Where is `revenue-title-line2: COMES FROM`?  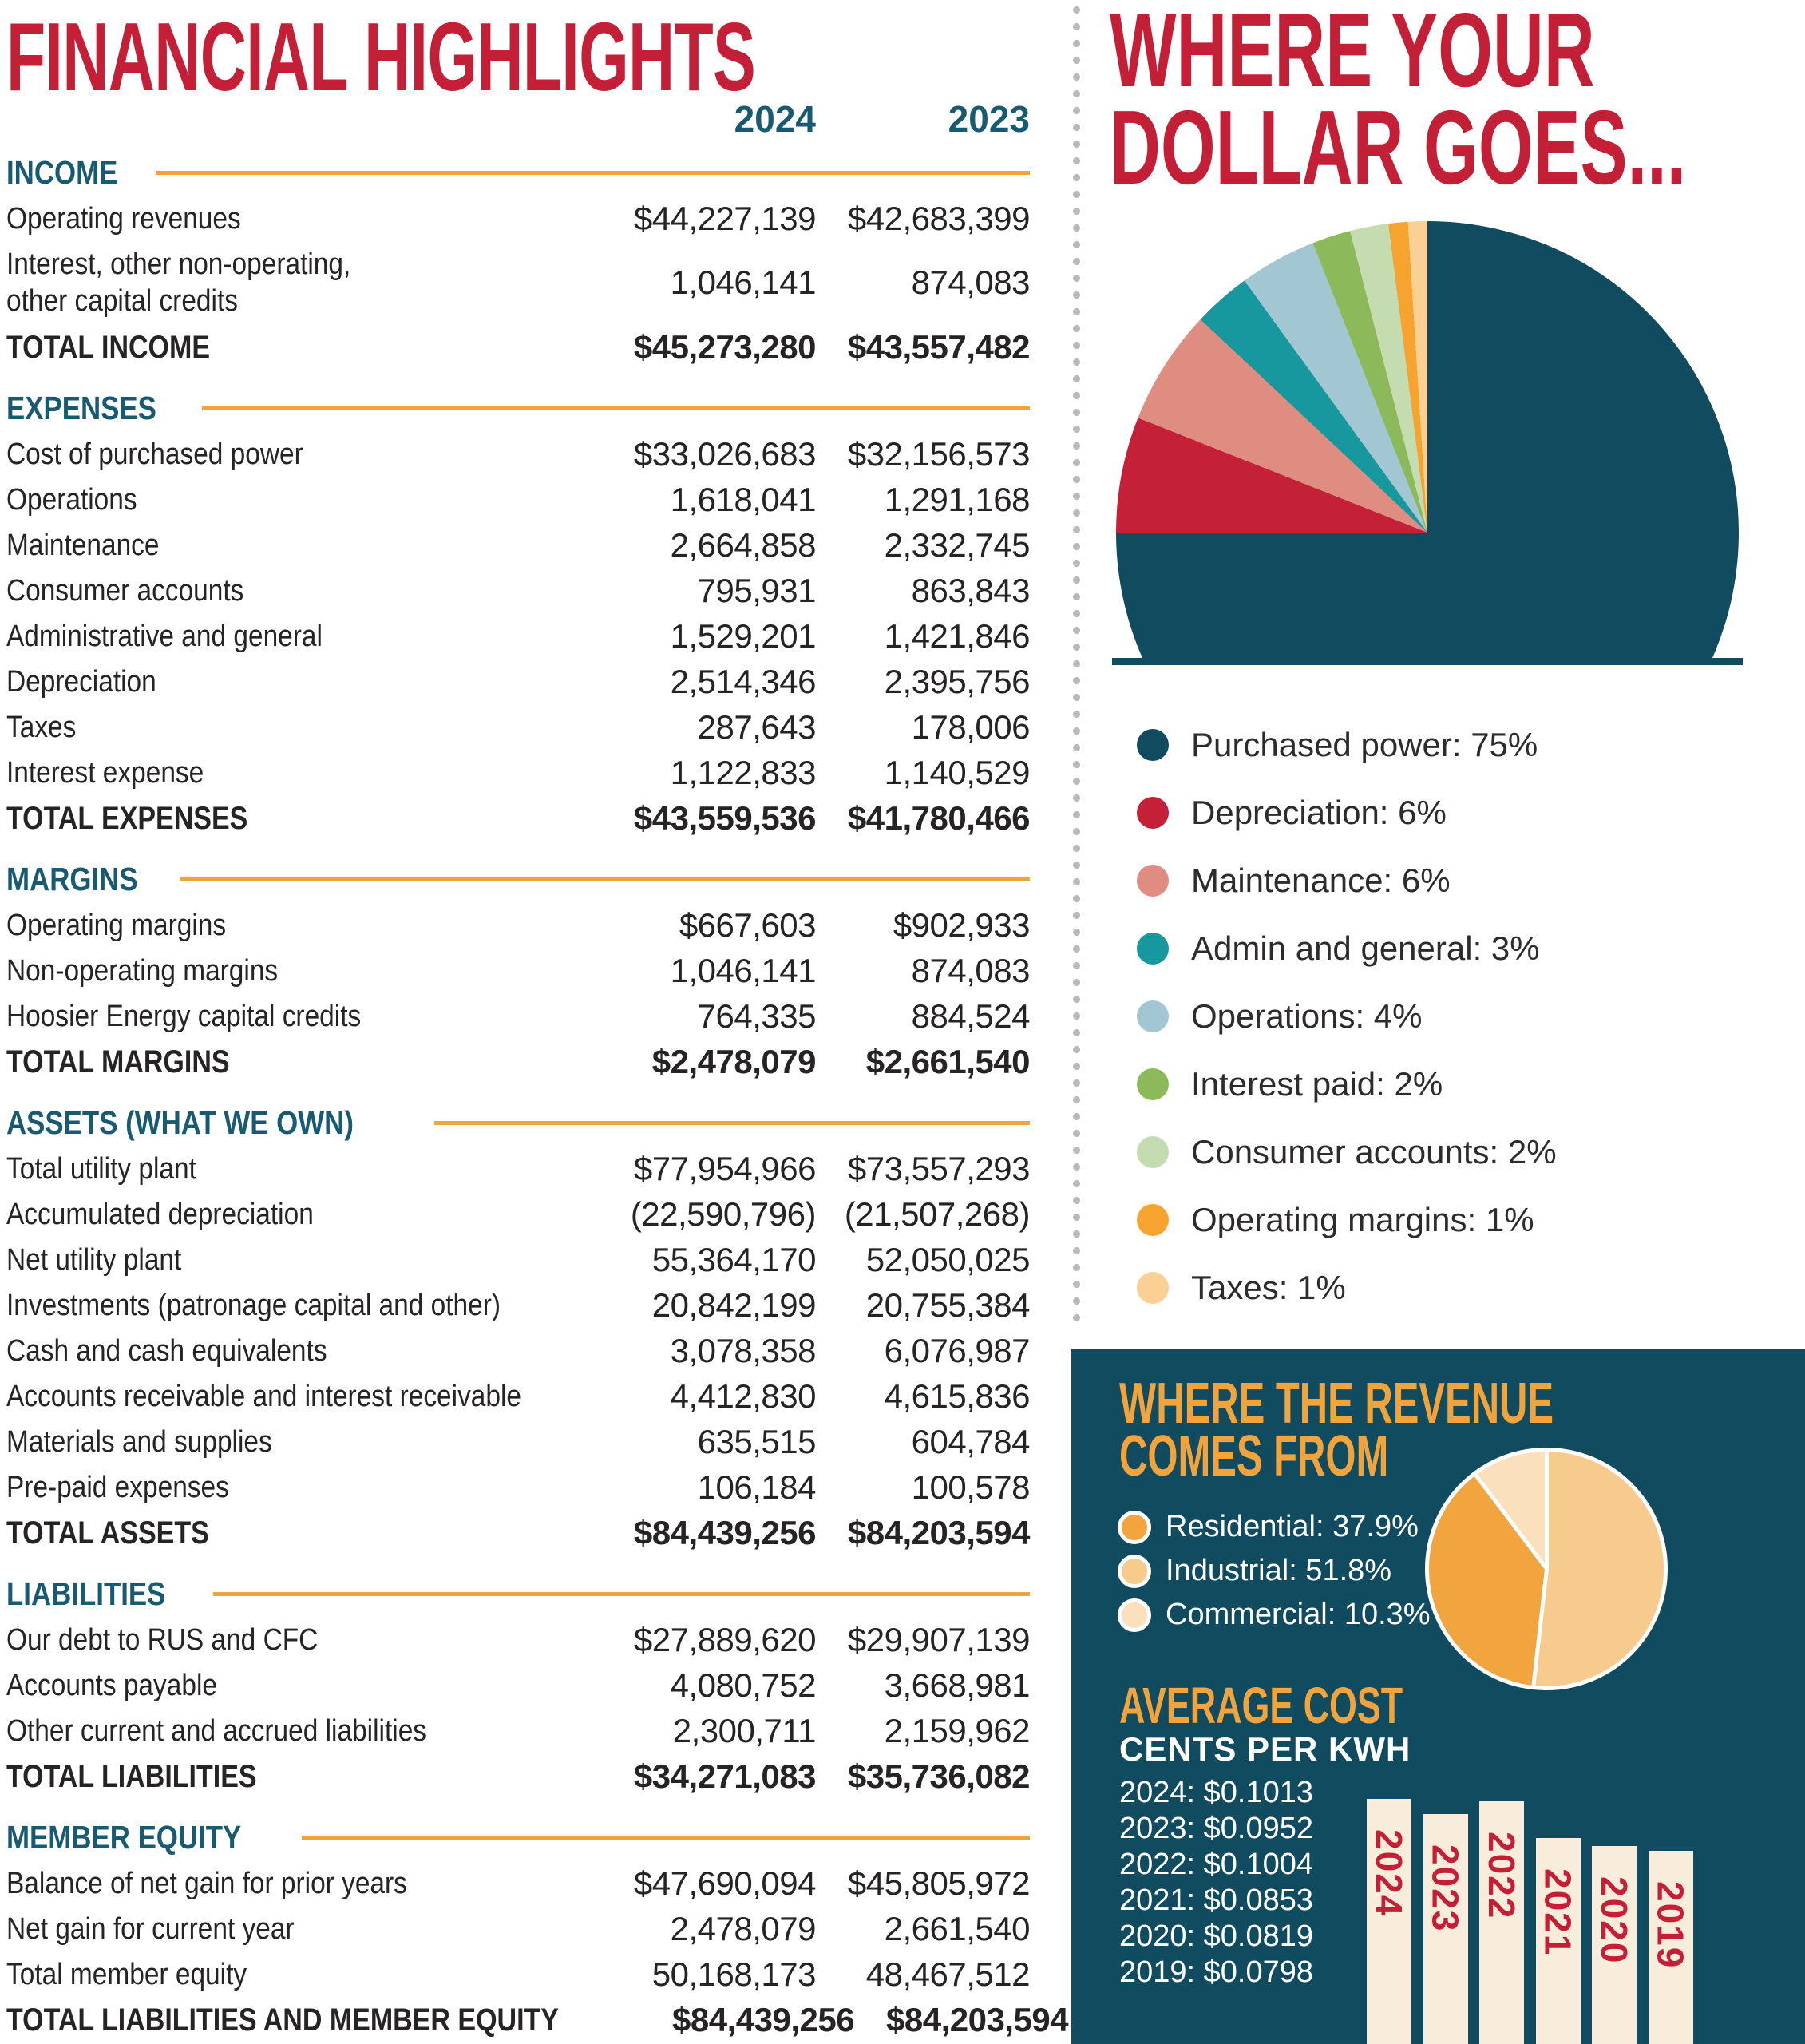
revenue-title-line2: COMES FROM is located at coordinates (1254, 1456).